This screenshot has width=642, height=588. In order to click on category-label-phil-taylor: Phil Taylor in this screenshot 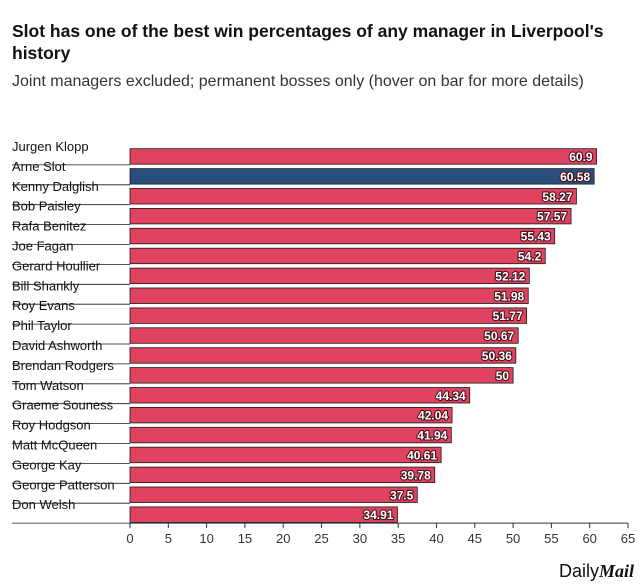, I will do `click(42, 325)`.